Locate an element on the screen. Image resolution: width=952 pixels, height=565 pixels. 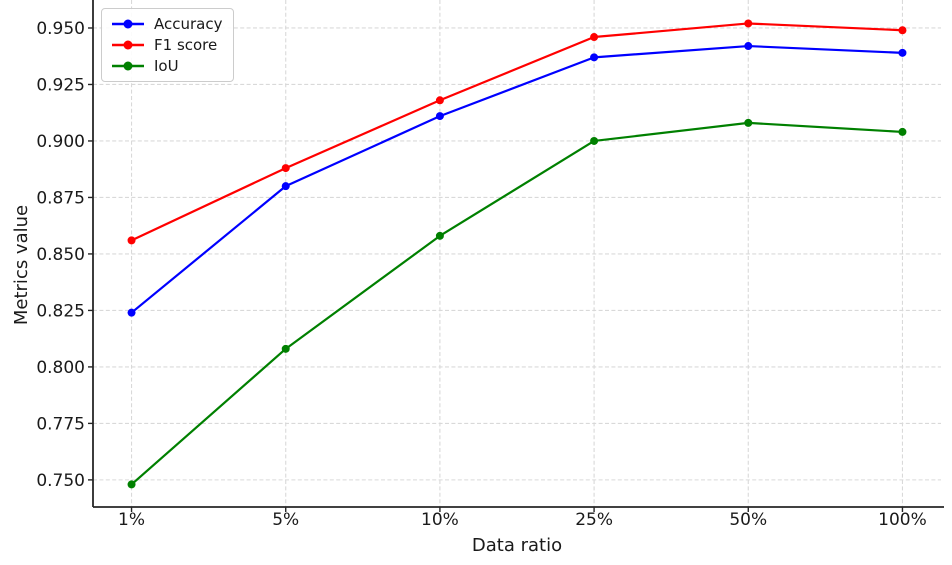
y-tick-label-0.950: 0.950 is located at coordinates (60, 29).